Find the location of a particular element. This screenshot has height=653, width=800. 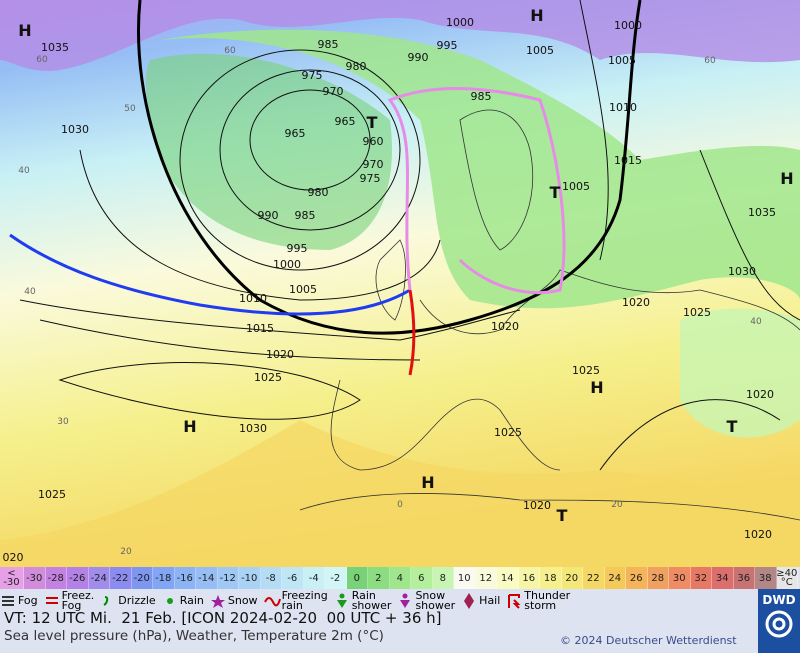

scale-label: ≥40 is located at coordinates (787, 573).